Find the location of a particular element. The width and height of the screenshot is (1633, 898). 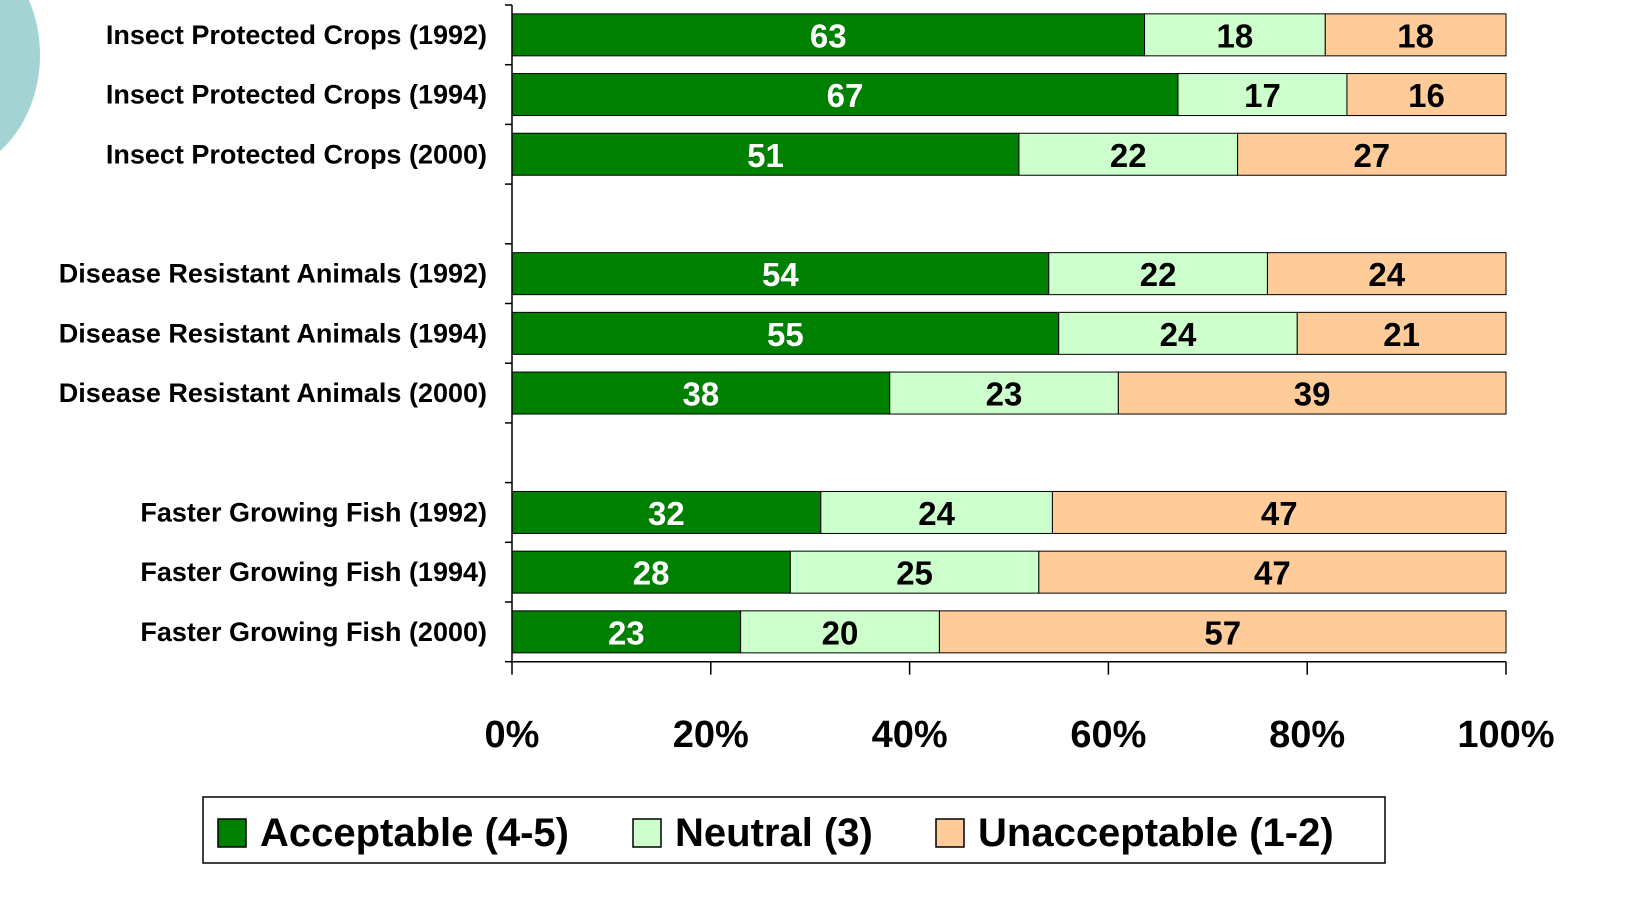

x-tick-label: 0% is located at coordinates (512, 735).